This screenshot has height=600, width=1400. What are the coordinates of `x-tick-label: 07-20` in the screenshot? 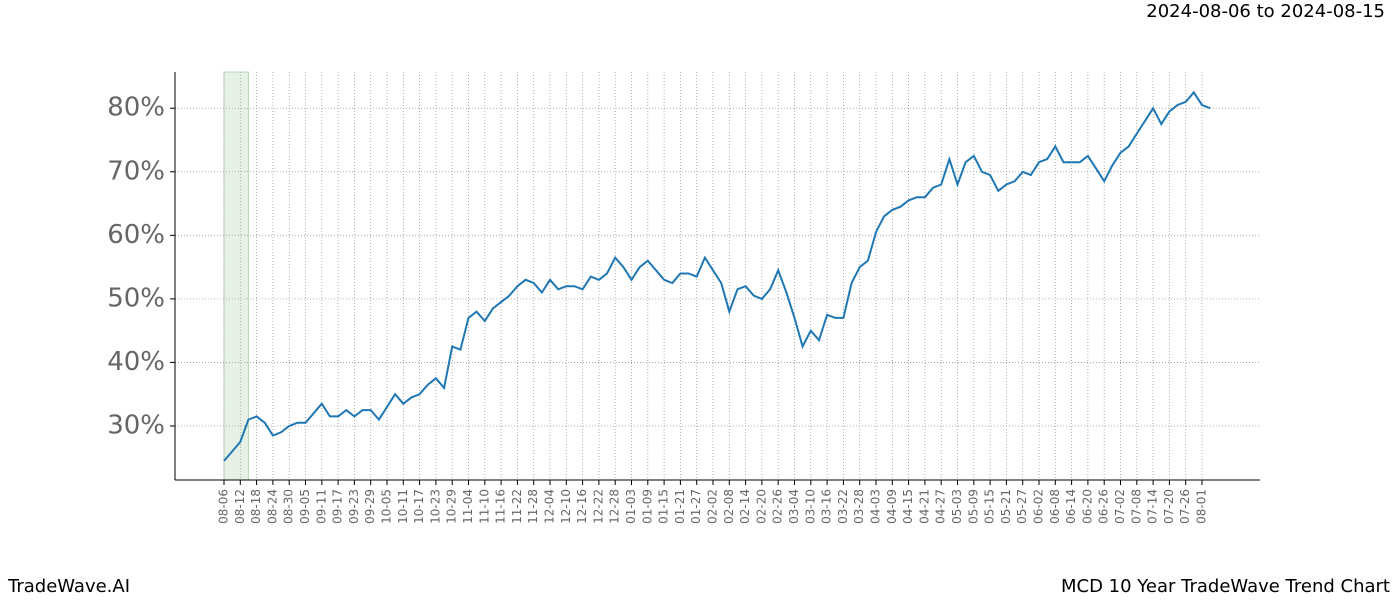 It's located at (1169, 506).